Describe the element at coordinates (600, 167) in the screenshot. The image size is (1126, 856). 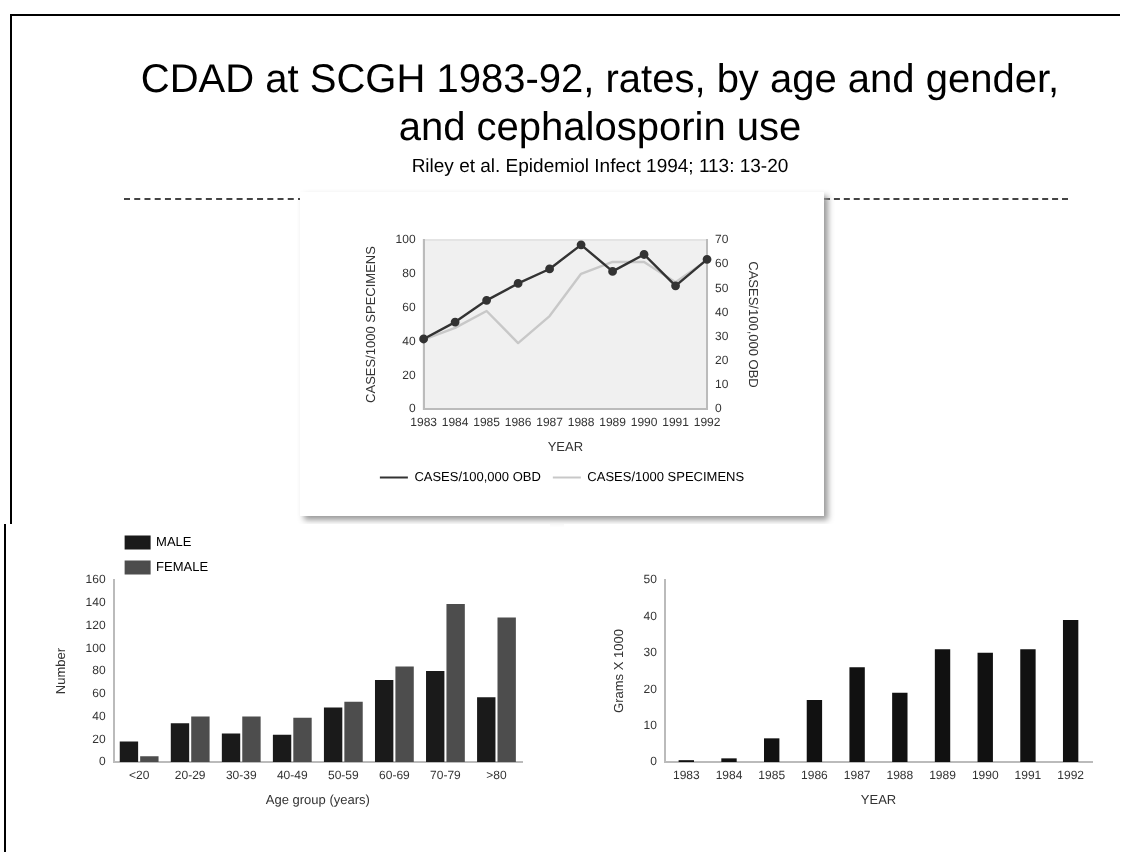
I see `chart-subtitle: Riley et al. Epidemiol Infect 1994; 113: 13-20` at that location.